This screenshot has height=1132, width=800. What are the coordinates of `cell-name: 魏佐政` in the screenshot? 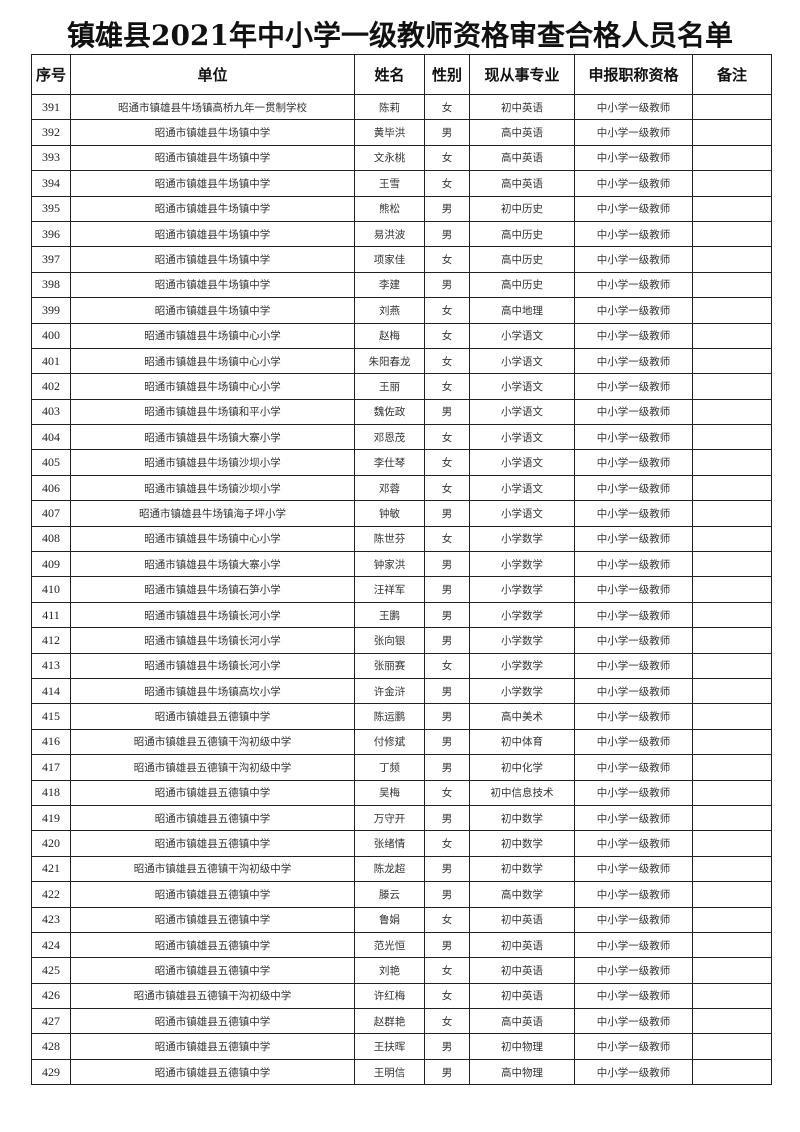 It's located at (389, 412).